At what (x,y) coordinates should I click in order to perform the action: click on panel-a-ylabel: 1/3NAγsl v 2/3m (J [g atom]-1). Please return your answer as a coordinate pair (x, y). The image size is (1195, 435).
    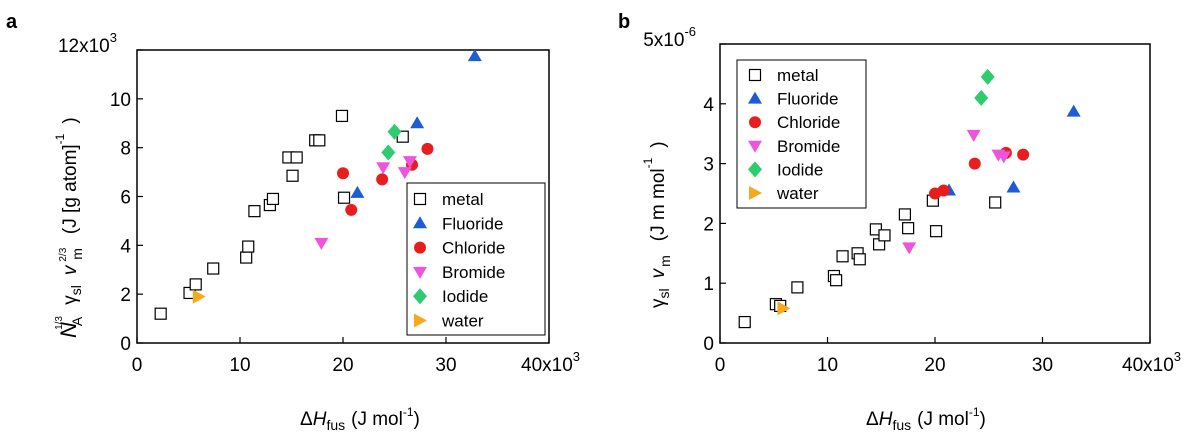
    Looking at the image, I should click on (69, 227).